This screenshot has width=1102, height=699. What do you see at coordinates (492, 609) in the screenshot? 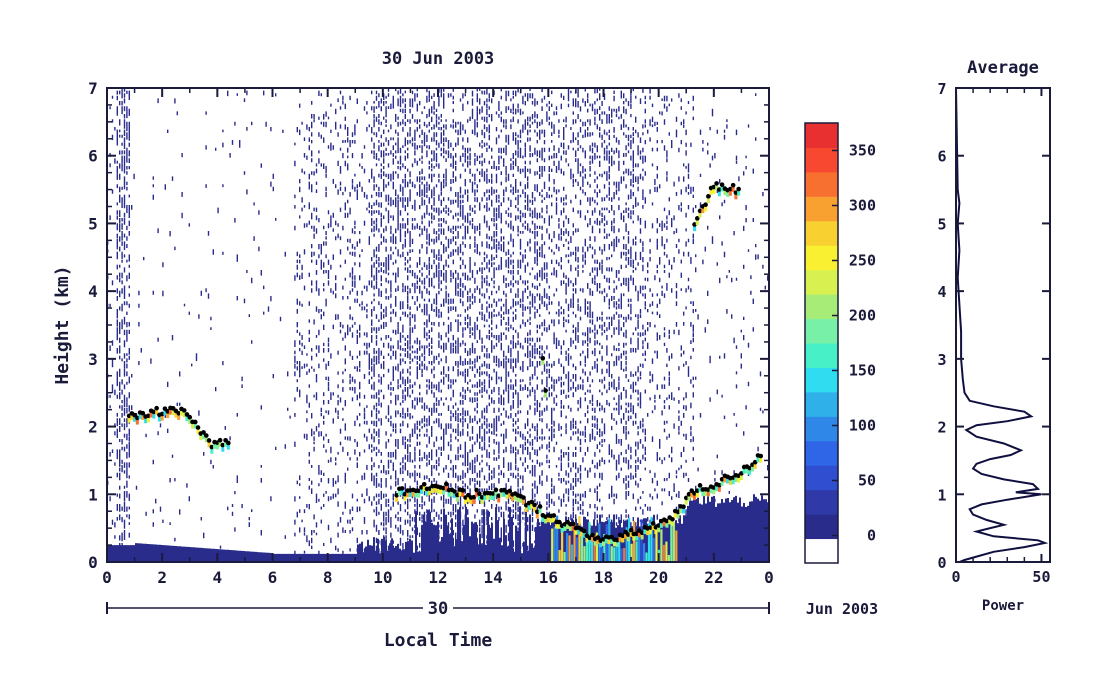
I see `date-bar: 30 Jun 2003` at bounding box center [492, 609].